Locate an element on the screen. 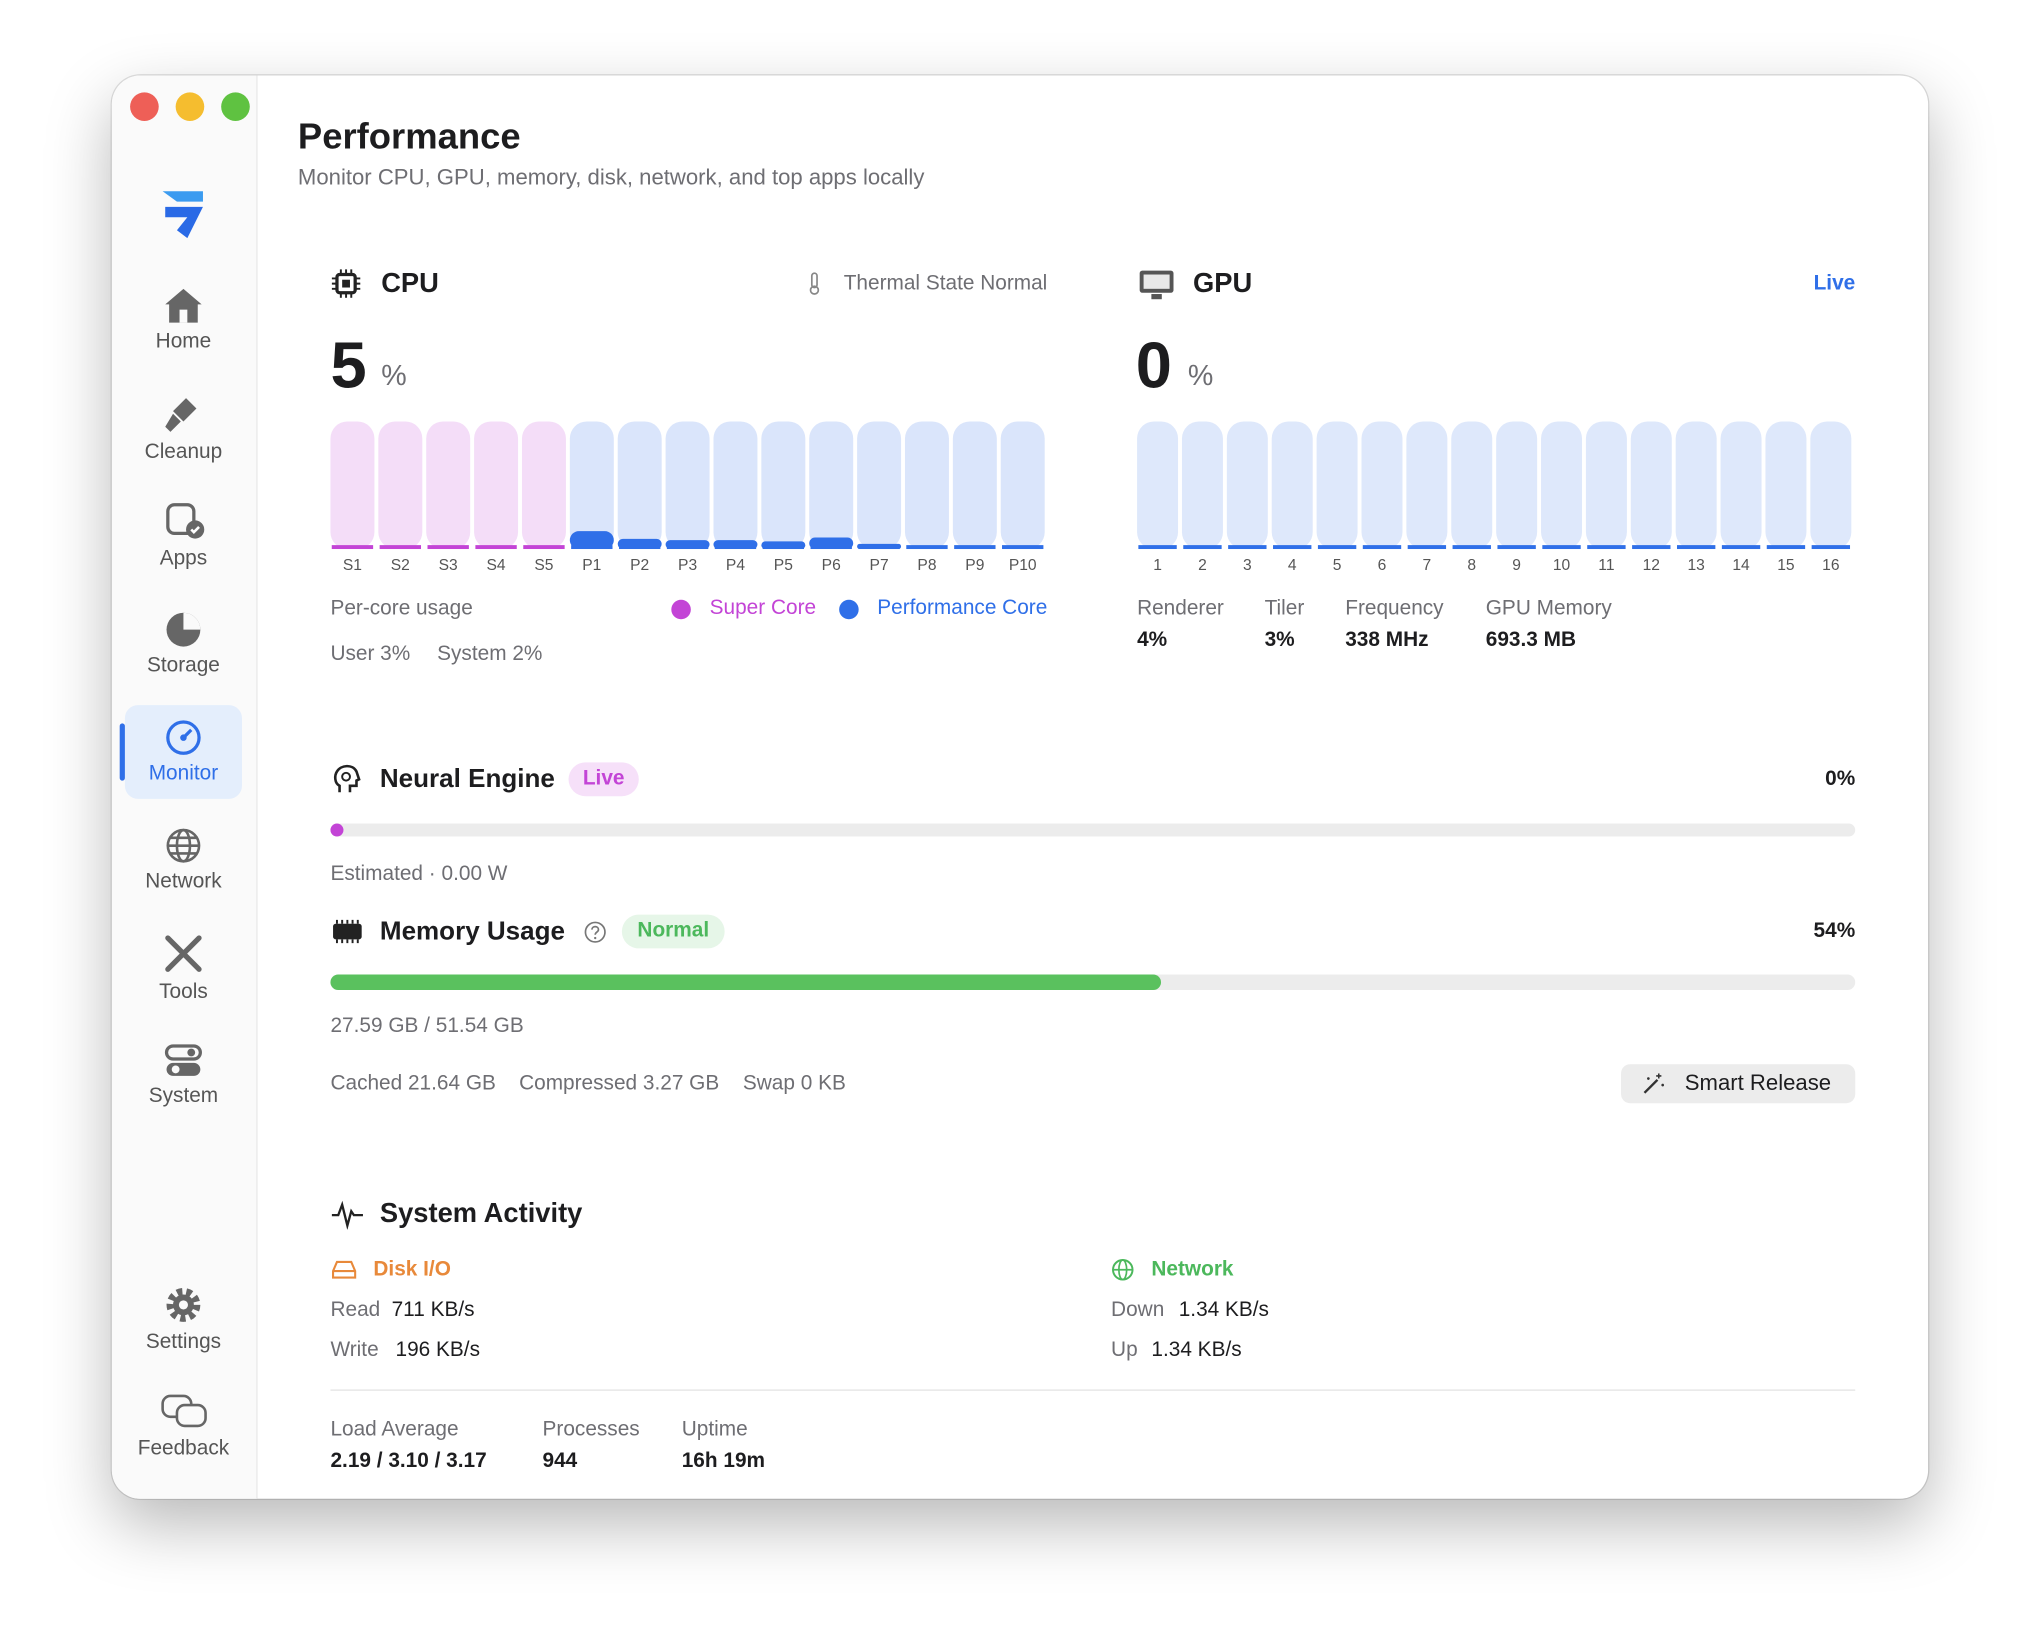 The width and height of the screenshot is (2040, 1648). cleanup-icon is located at coordinates (181, 415).